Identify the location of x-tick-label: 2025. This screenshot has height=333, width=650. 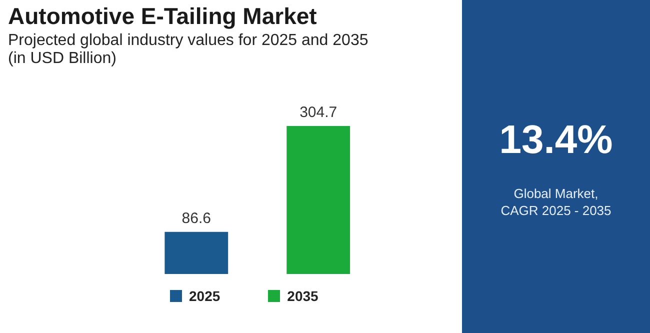
(204, 296).